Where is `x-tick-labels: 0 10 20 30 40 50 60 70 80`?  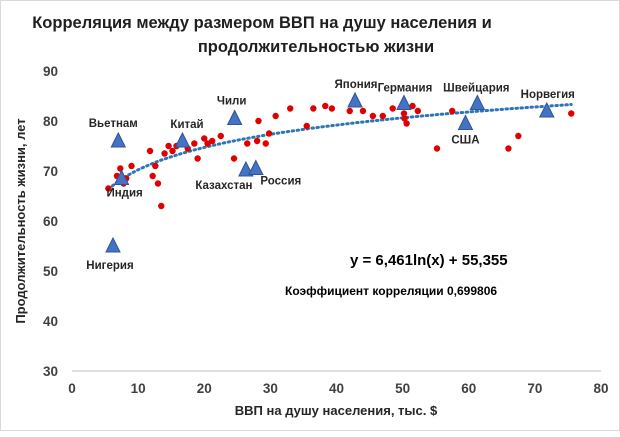
x-tick-labels: 0 10 20 30 40 50 60 70 80 is located at coordinates (338, 388).